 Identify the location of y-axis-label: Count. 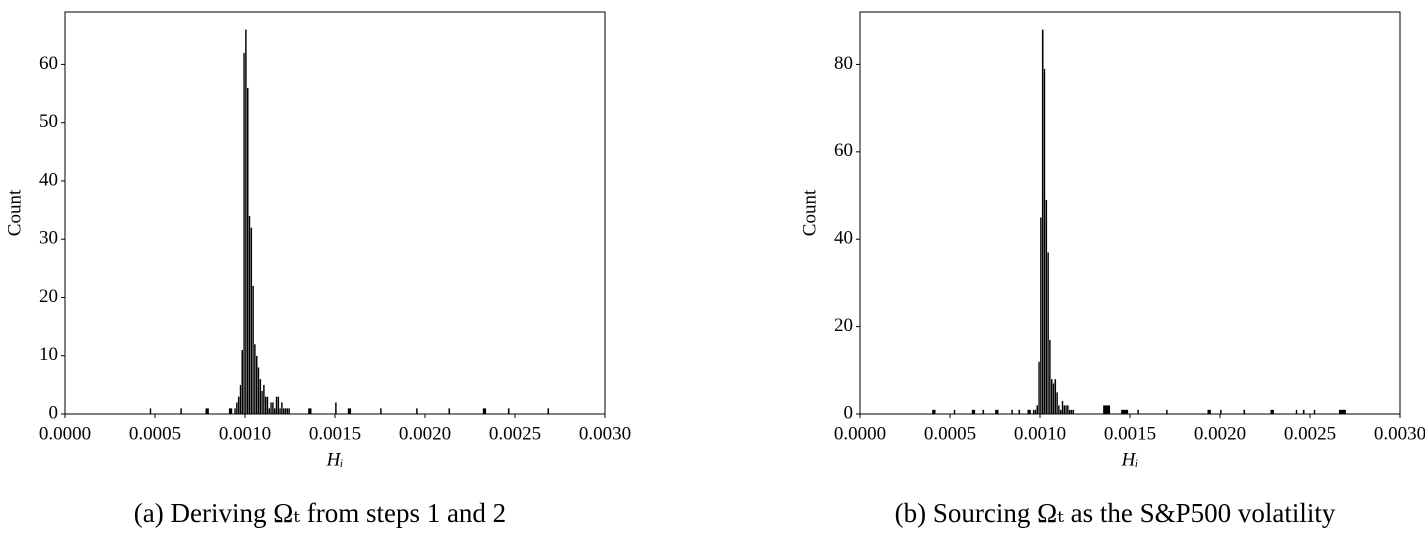
(14, 212).